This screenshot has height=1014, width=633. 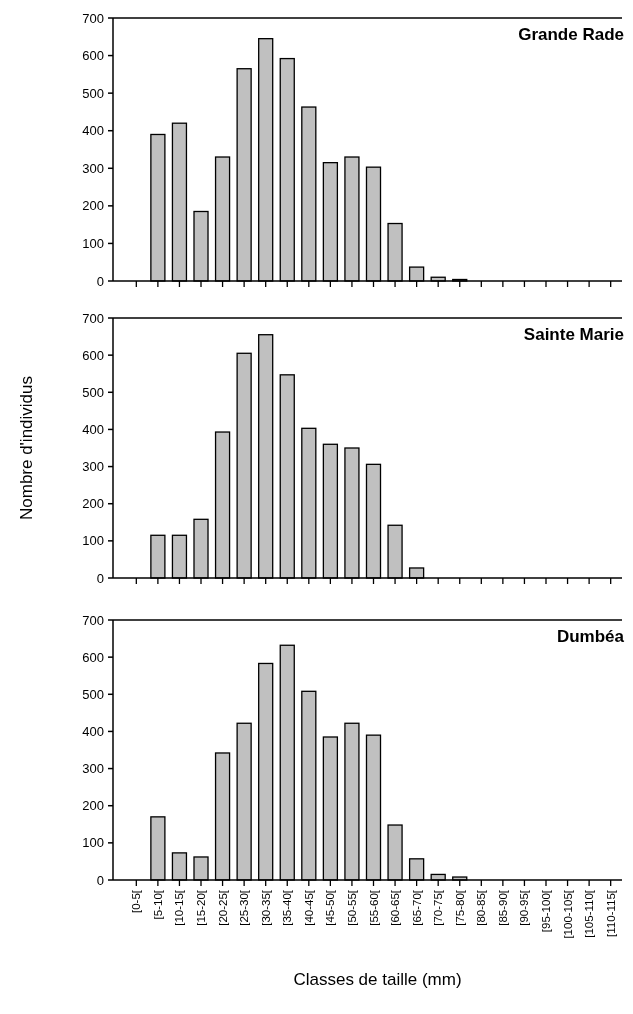 I want to click on x-tick-label: [25-30[, so click(x=244, y=907).